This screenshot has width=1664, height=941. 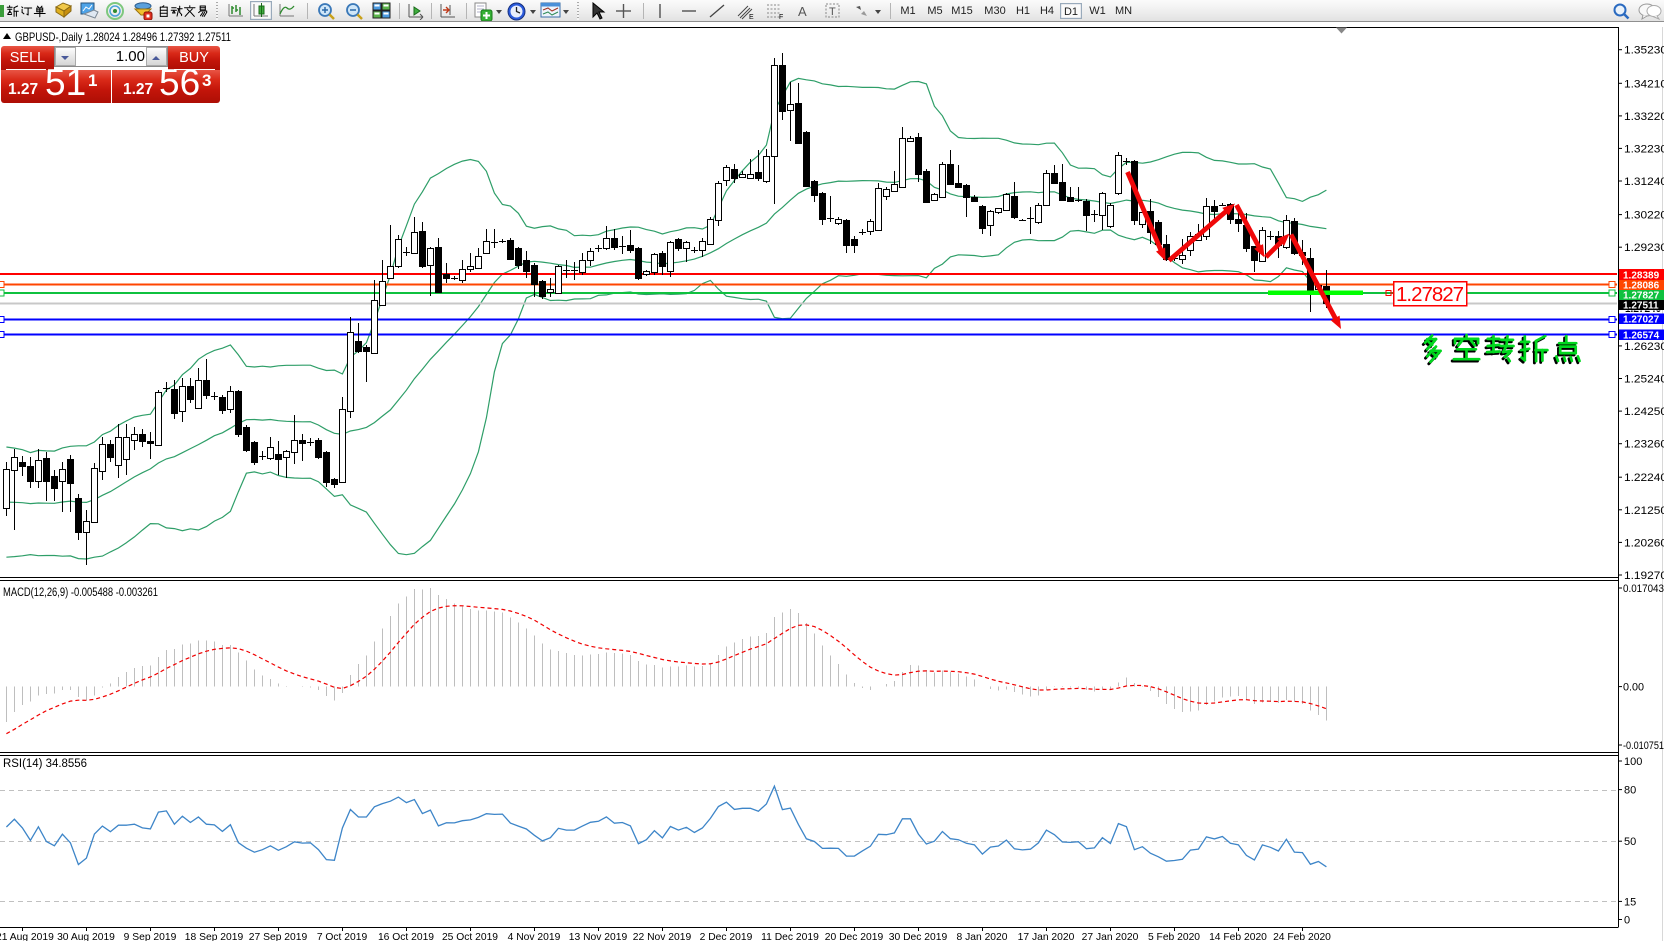 I want to click on svg-text: 1.24250, so click(x=1644, y=412).